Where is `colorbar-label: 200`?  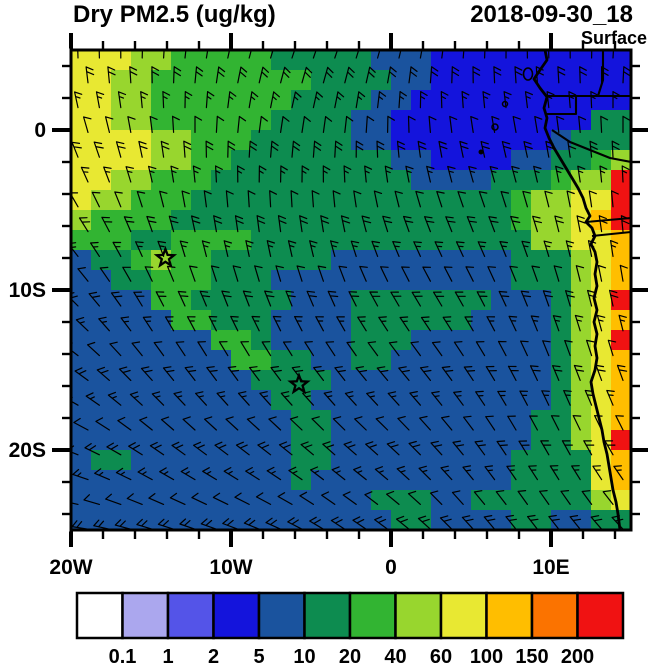 colorbar-label: 200 is located at coordinates (577, 656).